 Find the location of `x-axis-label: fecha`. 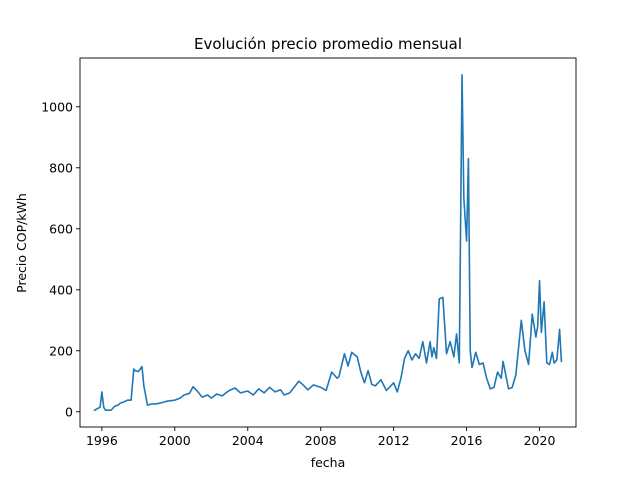

x-axis-label: fecha is located at coordinates (328, 462).